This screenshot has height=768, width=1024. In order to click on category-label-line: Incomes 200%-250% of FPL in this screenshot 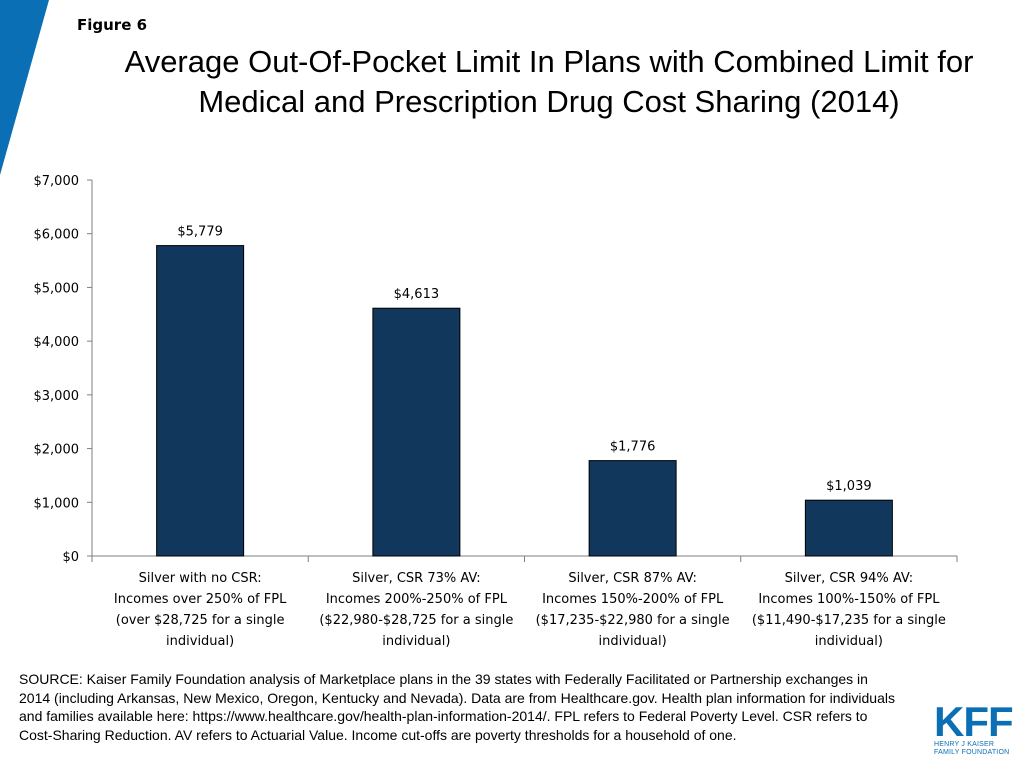, I will do `click(417, 599)`.